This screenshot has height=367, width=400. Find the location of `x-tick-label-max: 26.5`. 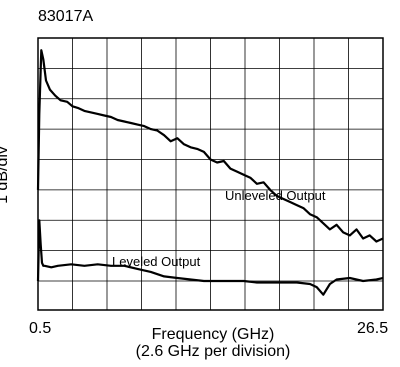

x-tick-label-max: 26.5 is located at coordinates (373, 328).